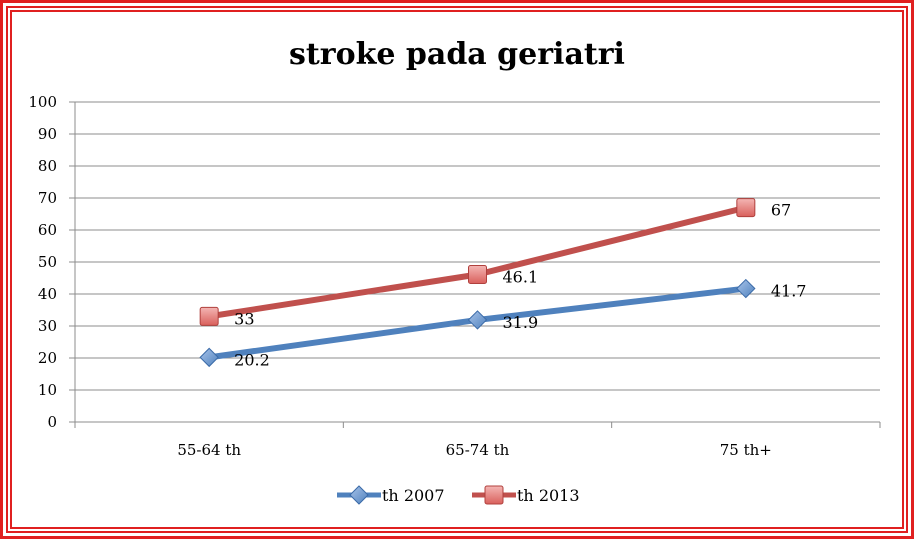 This screenshot has height=539, width=914. I want to click on x-tick-label: 55-64 th, so click(209, 450).